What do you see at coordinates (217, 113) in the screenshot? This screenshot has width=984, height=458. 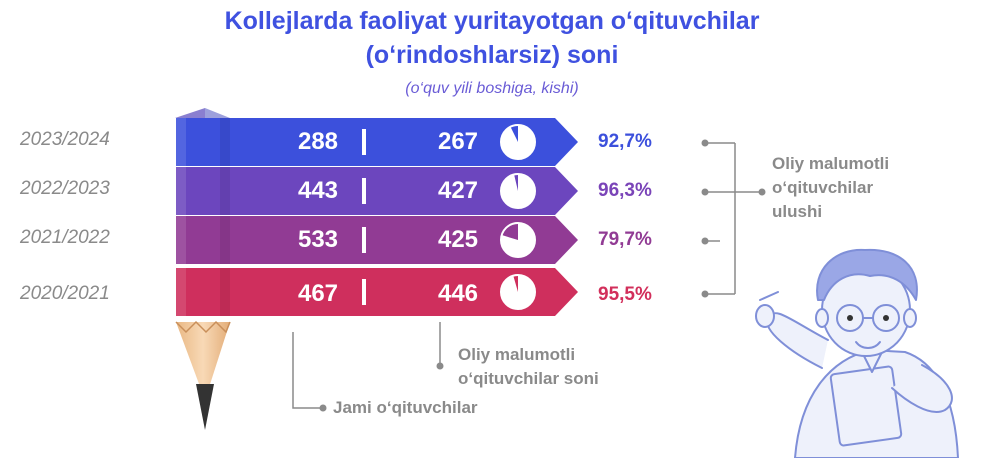 I see `pencil-cap-right` at bounding box center [217, 113].